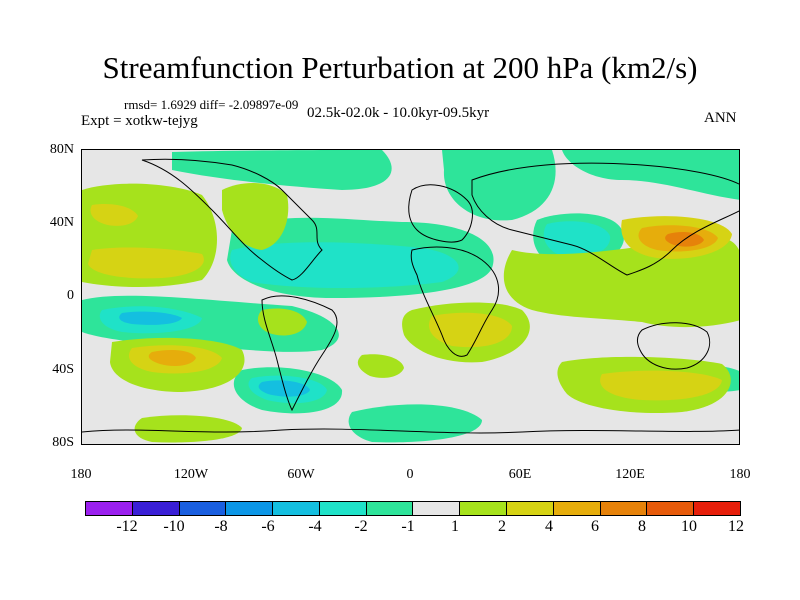 Image resolution: width=800 pixels, height=600 pixels. What do you see at coordinates (61, 149) in the screenshot?
I see `lat-label-80n: 80N` at bounding box center [61, 149].